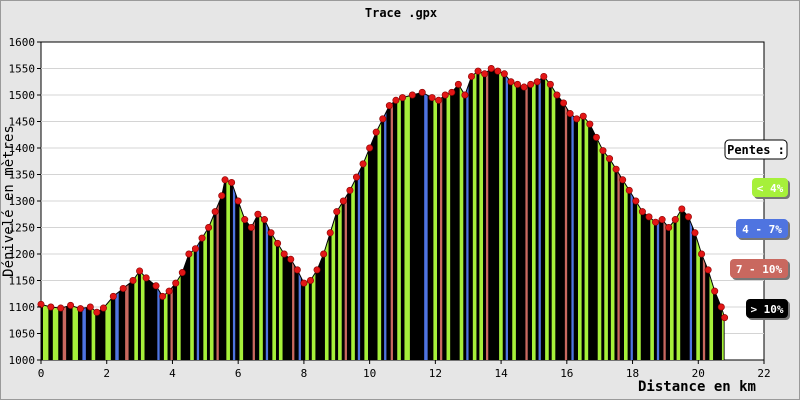 This screenshot has width=800, height=401. Describe the element at coordinates (22, 42) in the screenshot. I see `y-tick-label: 1600` at that location.